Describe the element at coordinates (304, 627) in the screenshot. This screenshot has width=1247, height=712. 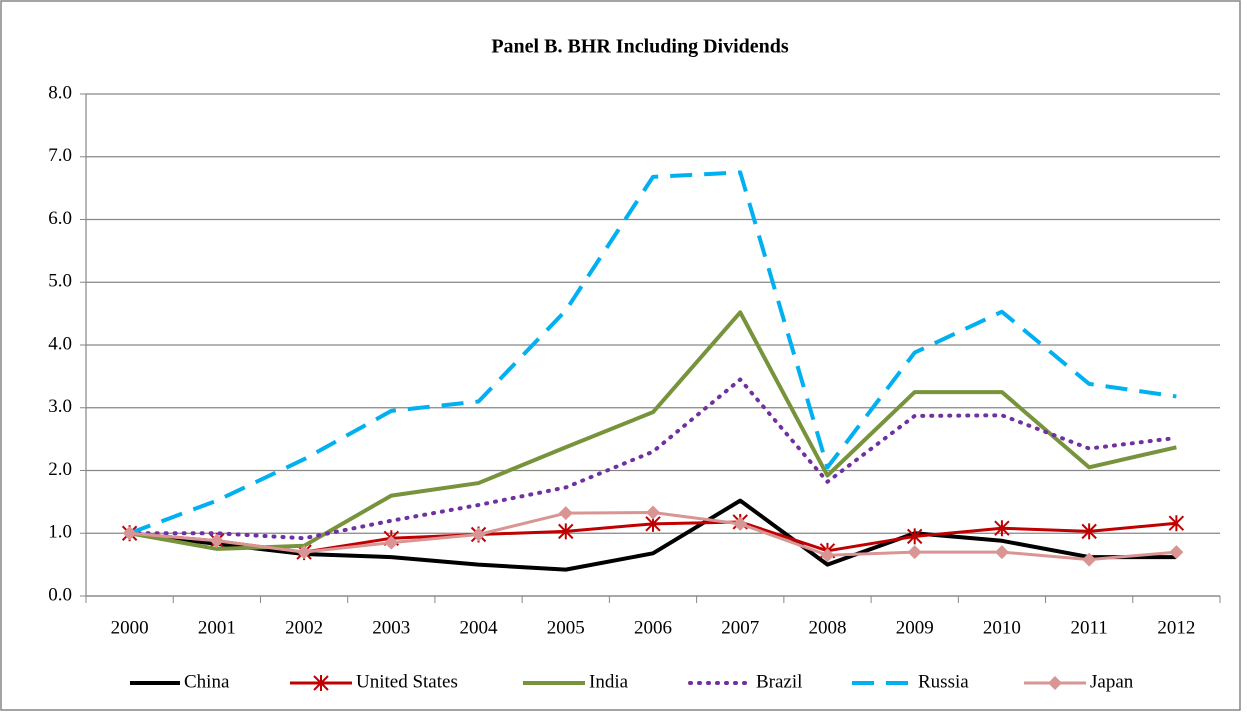
I see `x-tick-label: 2002` at that location.